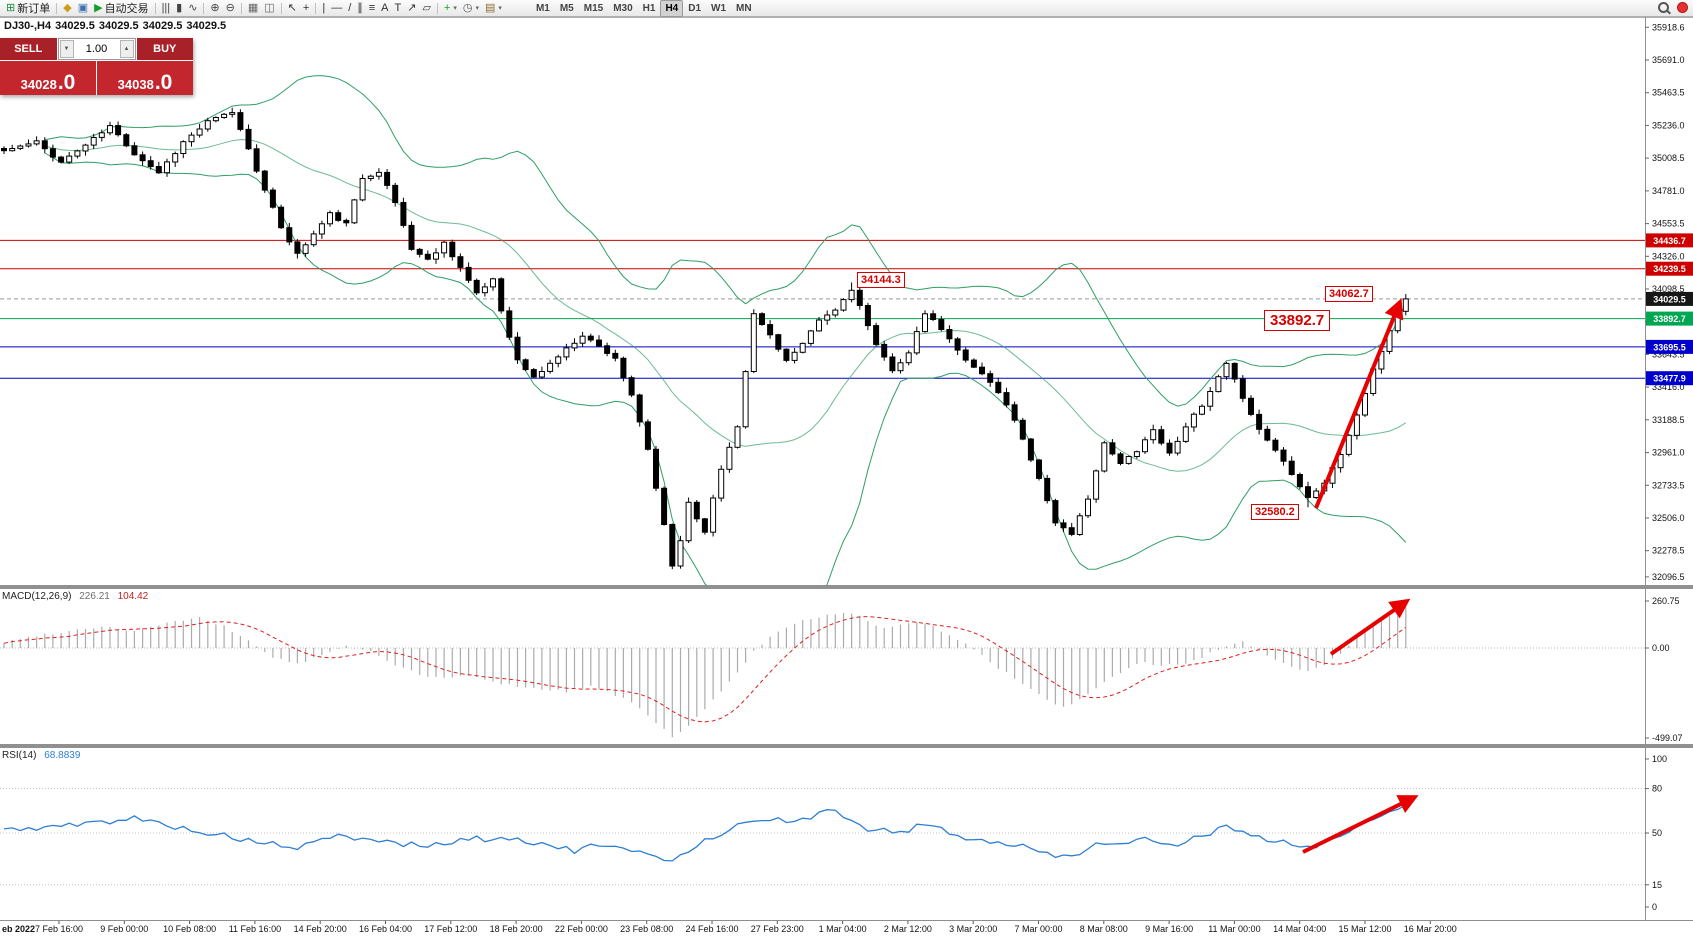  Describe the element at coordinates (1297, 320) in the screenshot. I see `price-annotation: 33892.7` at that location.